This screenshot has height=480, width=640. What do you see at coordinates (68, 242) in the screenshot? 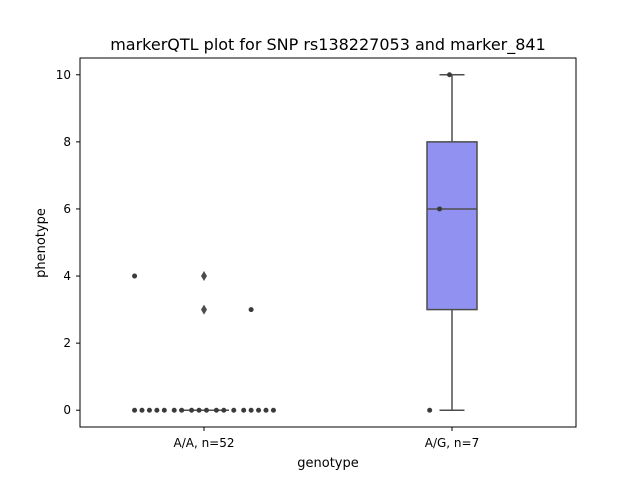
I see `y-axis: 0 2 4 6 8 10` at bounding box center [68, 242].